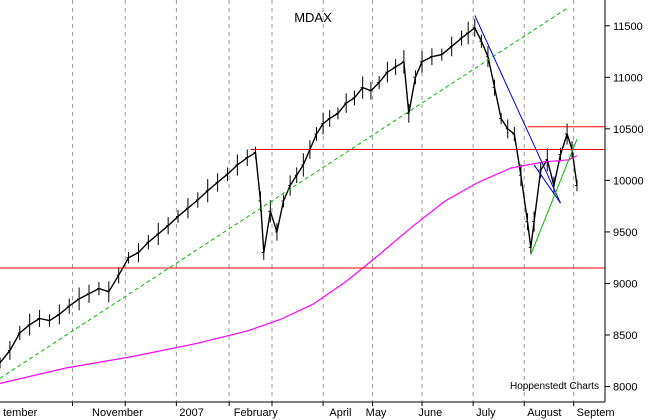 The width and height of the screenshot is (669, 420). I want to click on x-tick-label-7: July, so click(486, 413).